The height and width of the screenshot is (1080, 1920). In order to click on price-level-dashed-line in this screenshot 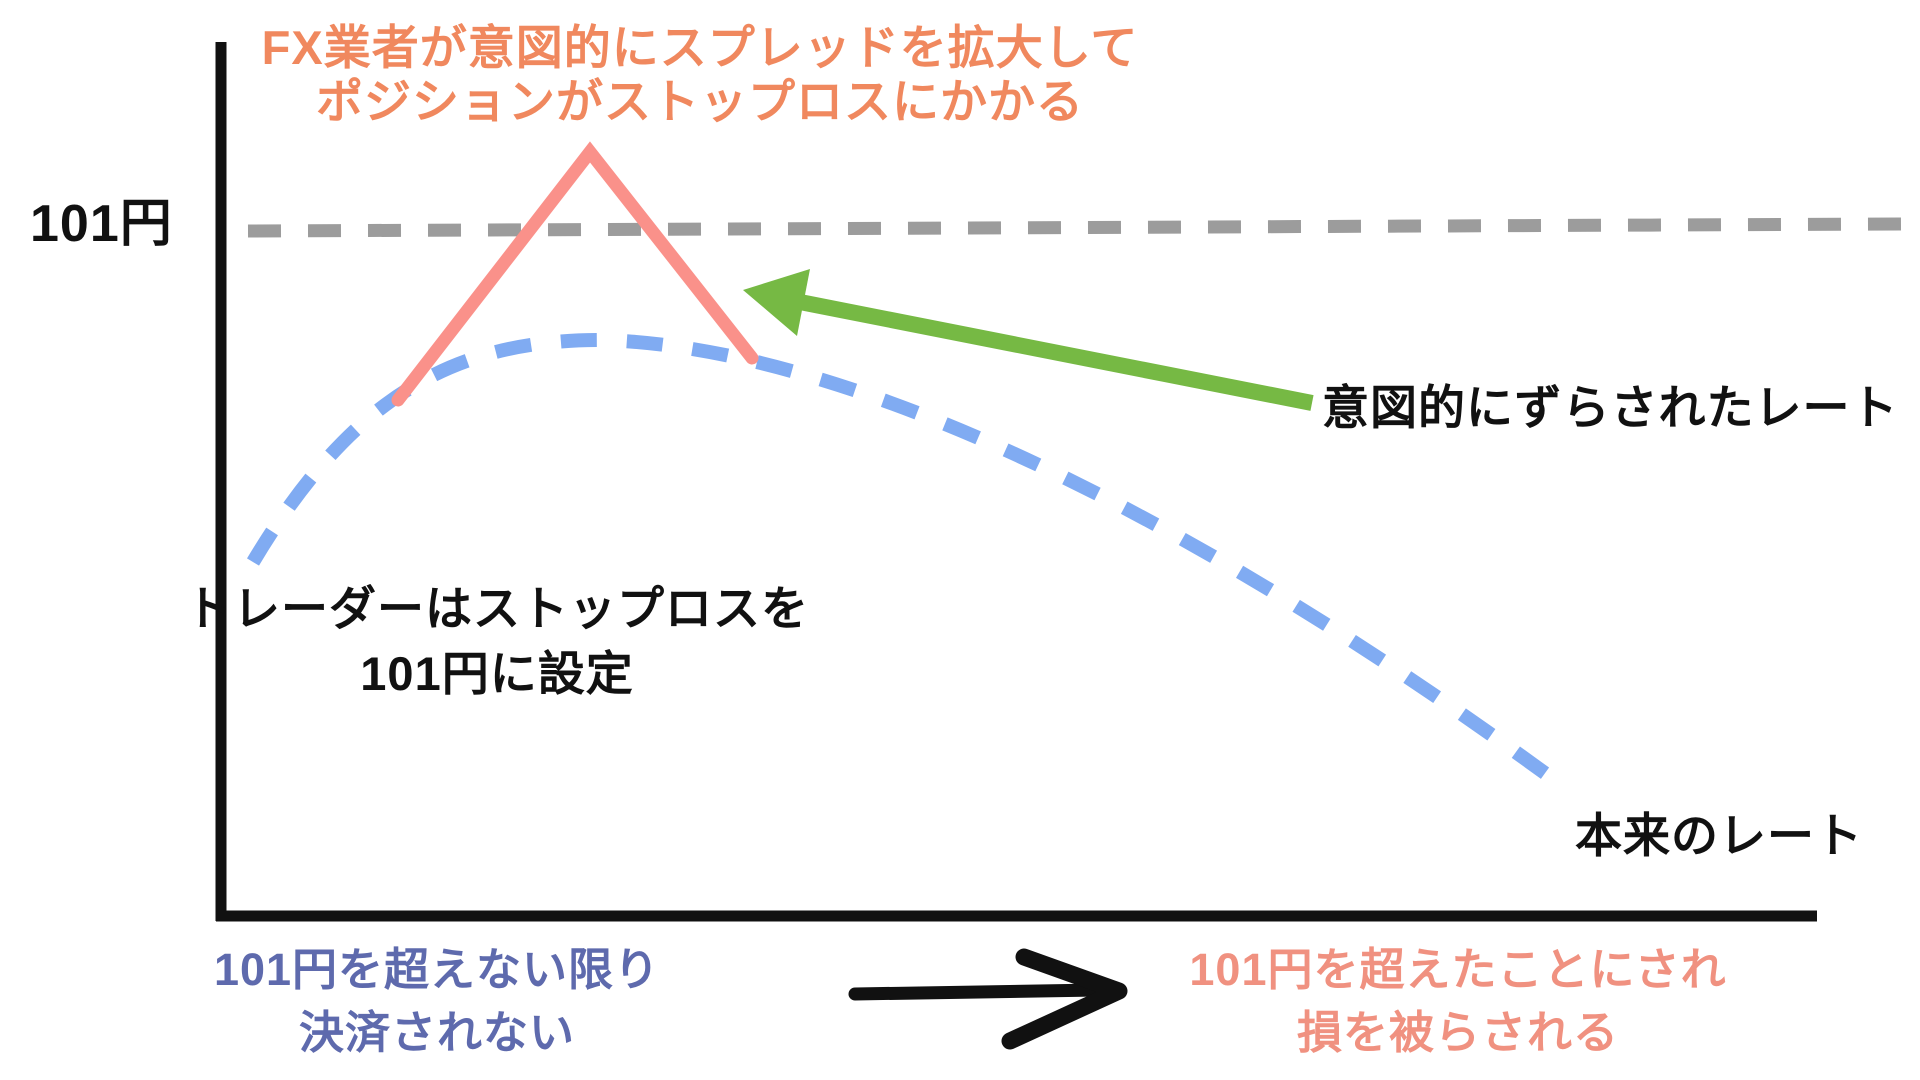, I will do `click(1078, 227)`.